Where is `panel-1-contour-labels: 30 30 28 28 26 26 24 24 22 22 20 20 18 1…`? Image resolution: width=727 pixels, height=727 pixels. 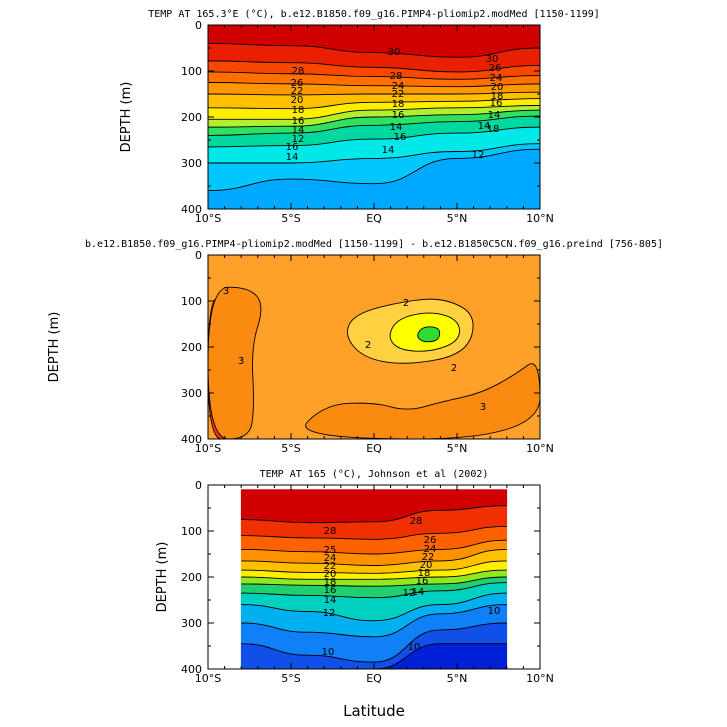
panel-1-contour-labels: 30 30 28 28 26 26 24 24 22 22 20 20 18 1… is located at coordinates (397, 96).